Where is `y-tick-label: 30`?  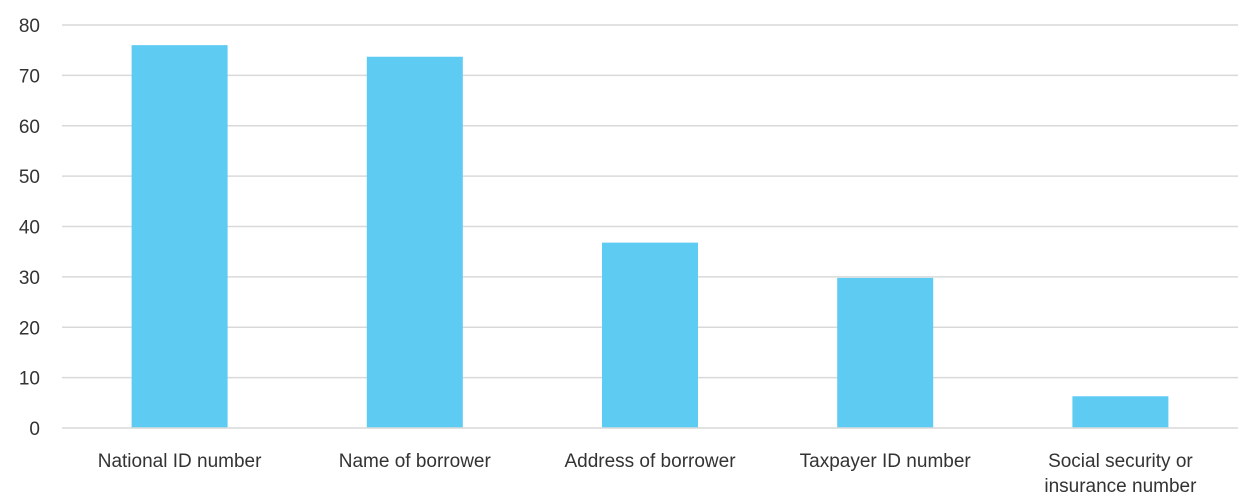 y-tick-label: 30 is located at coordinates (29, 278).